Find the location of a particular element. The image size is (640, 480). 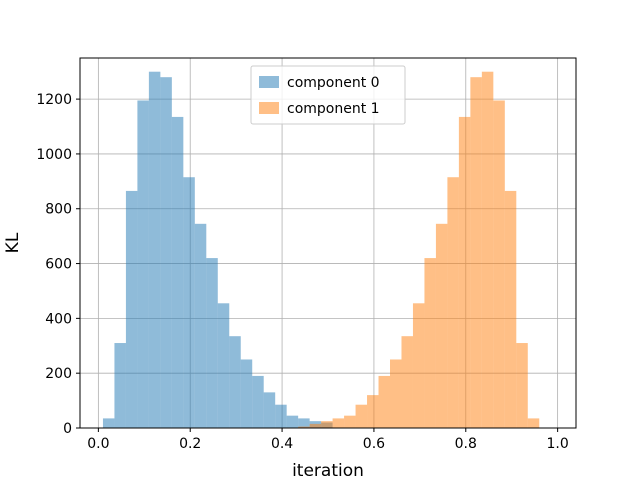

legend-label-component-1: component 1 is located at coordinates (333, 109).